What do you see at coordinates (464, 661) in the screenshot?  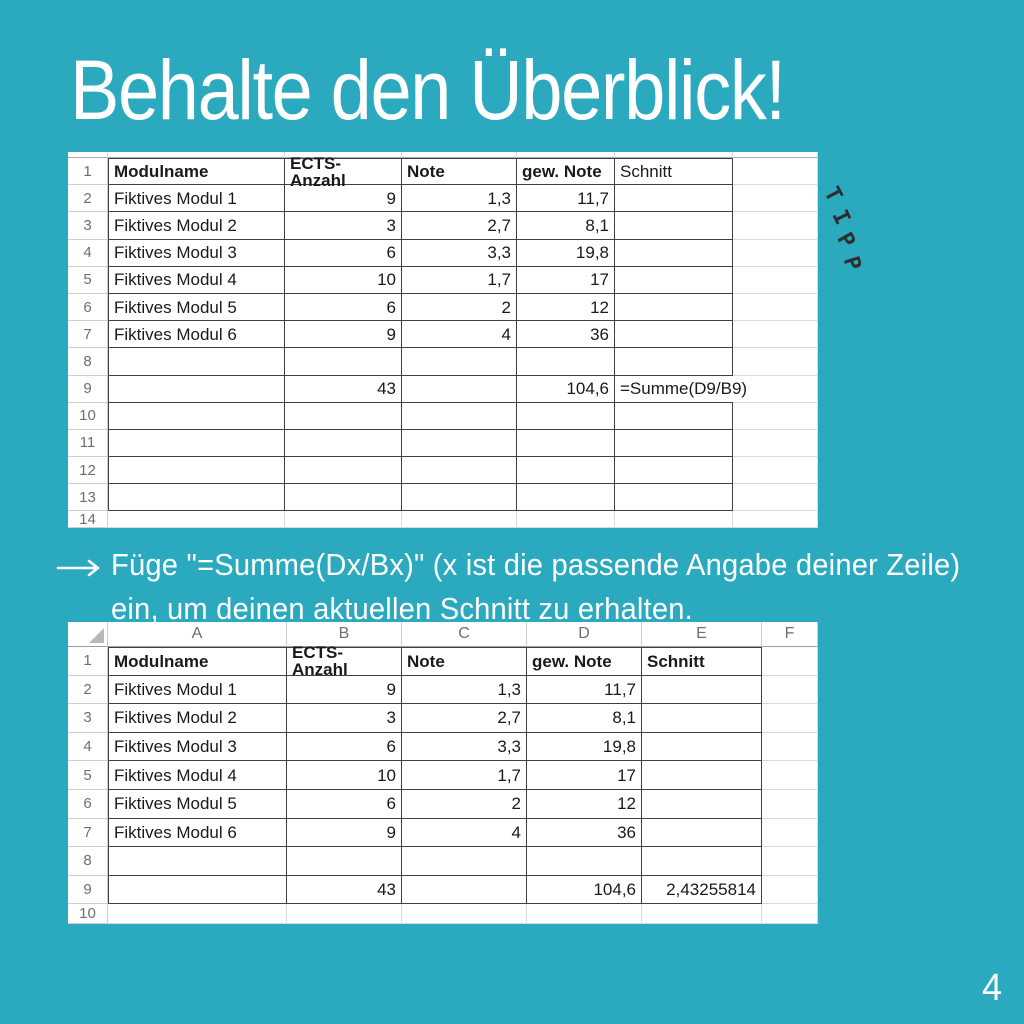 I see `header-cell: Note` at bounding box center [464, 661].